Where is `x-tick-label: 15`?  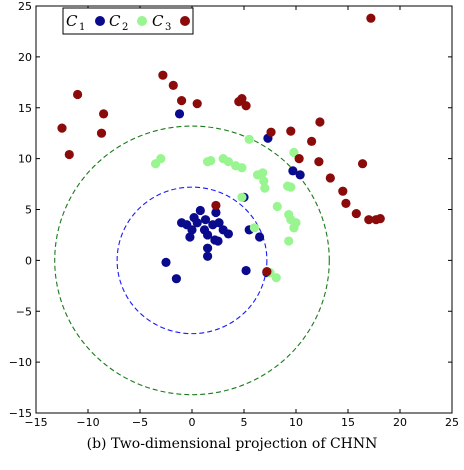 x-tick-label: 15 is located at coordinates (348, 422).